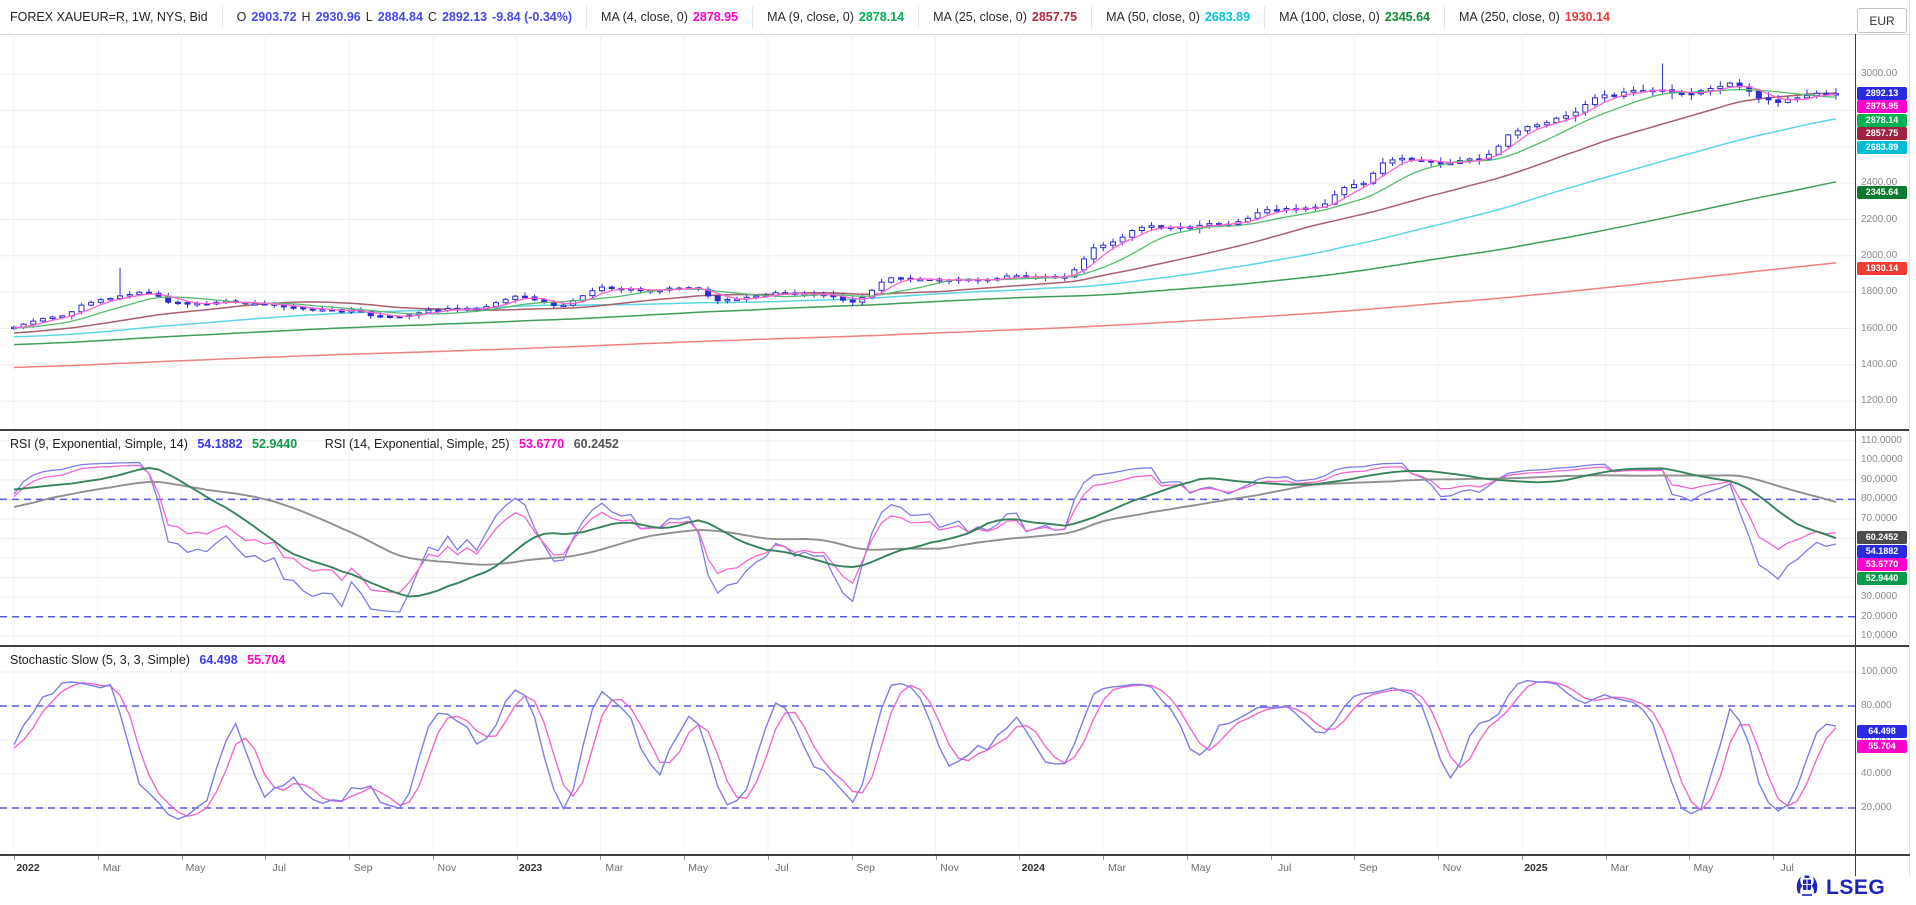  I want to click on legend-ma-label: MA (4, close, 0), so click(644, 17).